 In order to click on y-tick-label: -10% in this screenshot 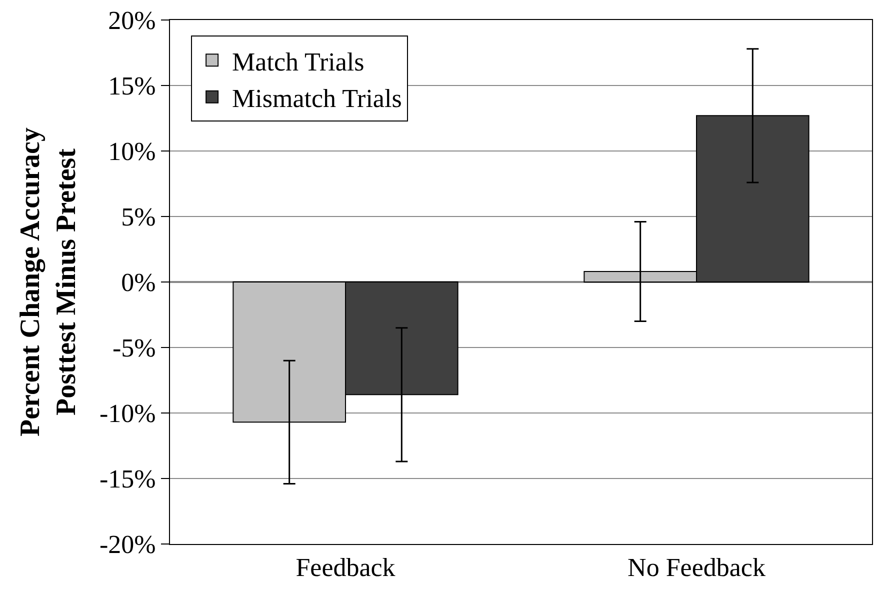, I will do `click(127, 413)`.